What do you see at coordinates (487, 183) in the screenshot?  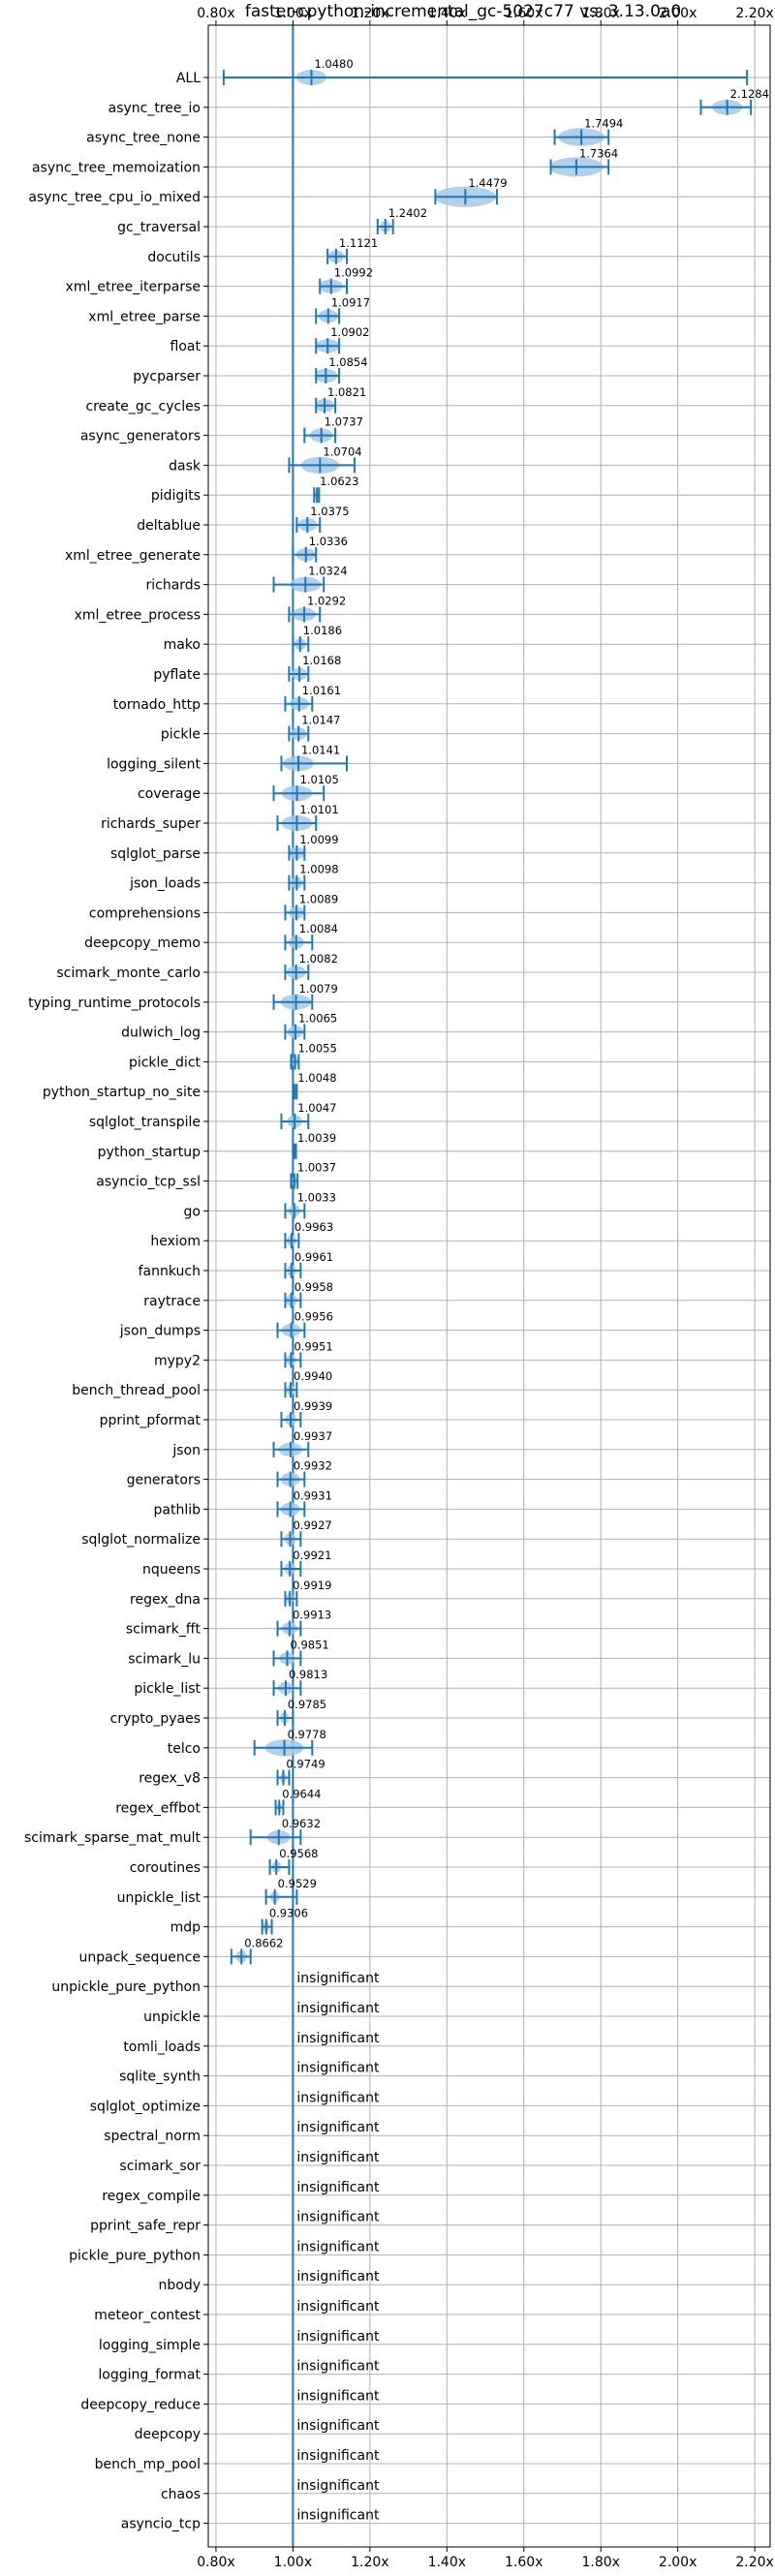 I see `value-label: 1.4479` at bounding box center [487, 183].